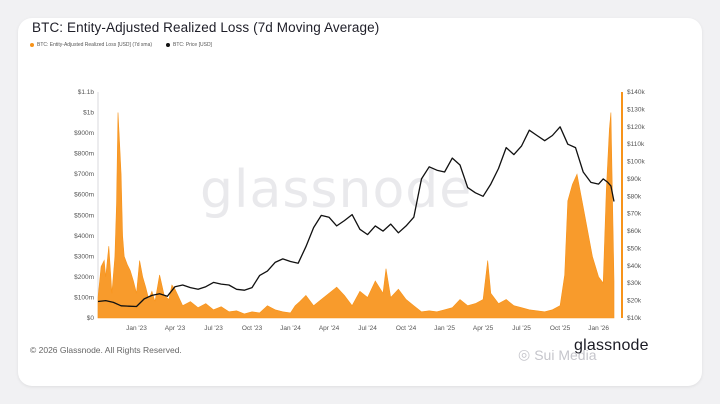  Describe the element at coordinates (84, 174) in the screenshot. I see `left-tick-label: $700m` at that location.